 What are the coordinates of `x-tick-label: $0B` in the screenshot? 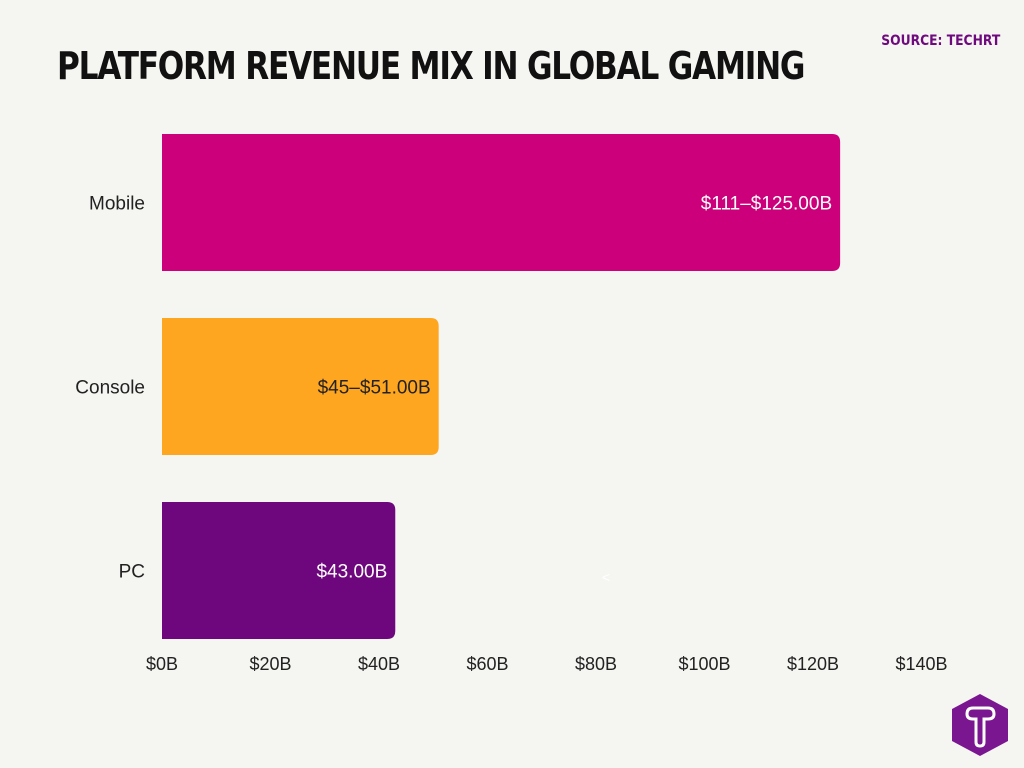 It's located at (162, 664).